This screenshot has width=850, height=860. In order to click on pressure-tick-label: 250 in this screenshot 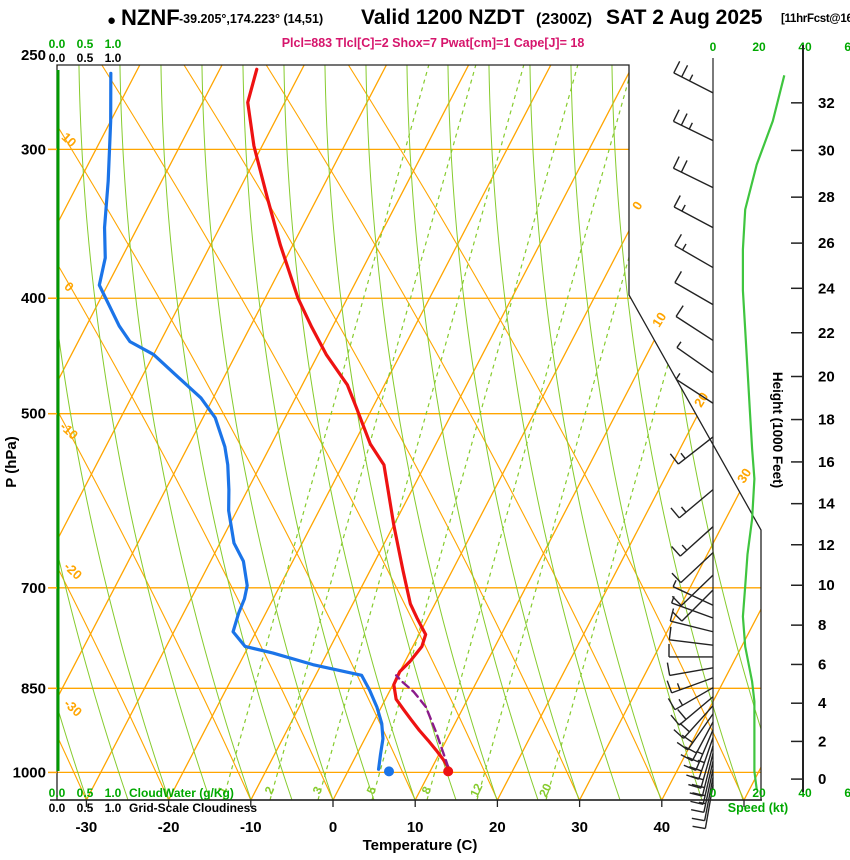, I will do `click(33, 55)`.